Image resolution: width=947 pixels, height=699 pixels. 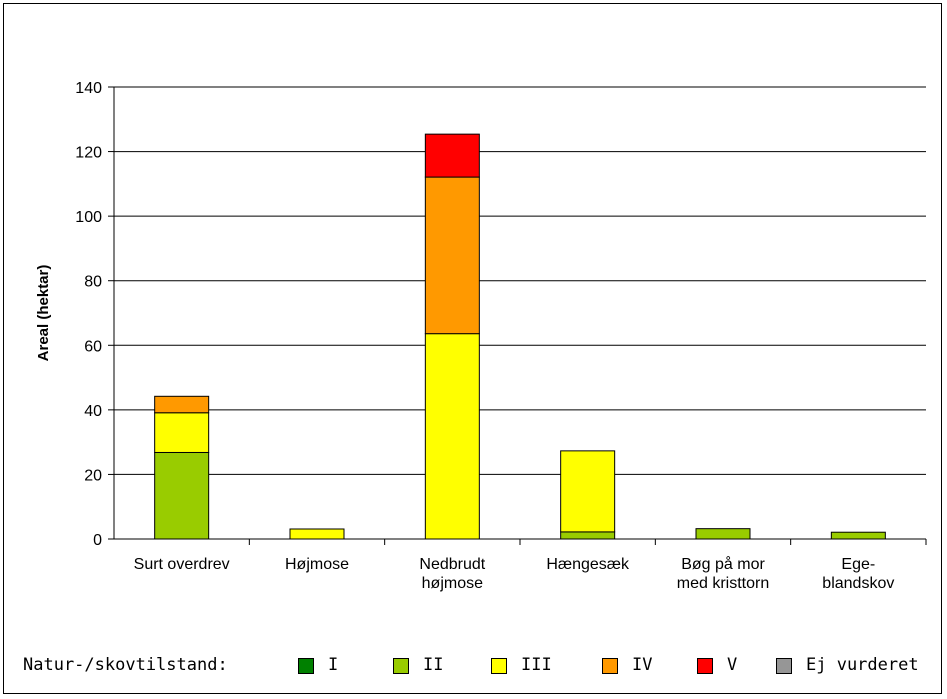 I want to click on y-tick-label: 140, so click(x=88, y=88).